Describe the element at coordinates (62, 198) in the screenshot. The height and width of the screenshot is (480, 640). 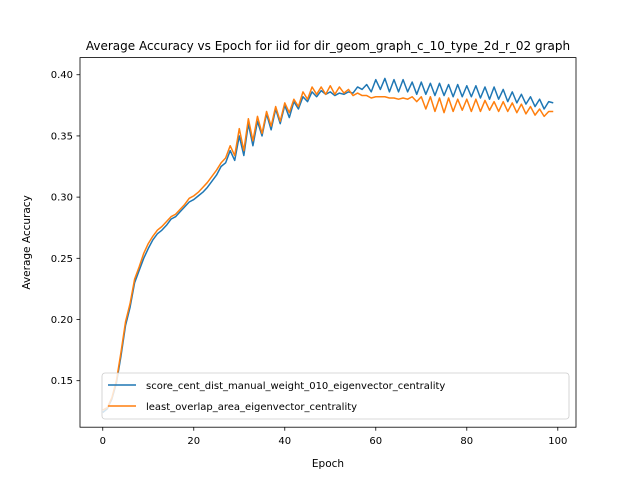
I see `y-tick-label: 0.30` at that location.